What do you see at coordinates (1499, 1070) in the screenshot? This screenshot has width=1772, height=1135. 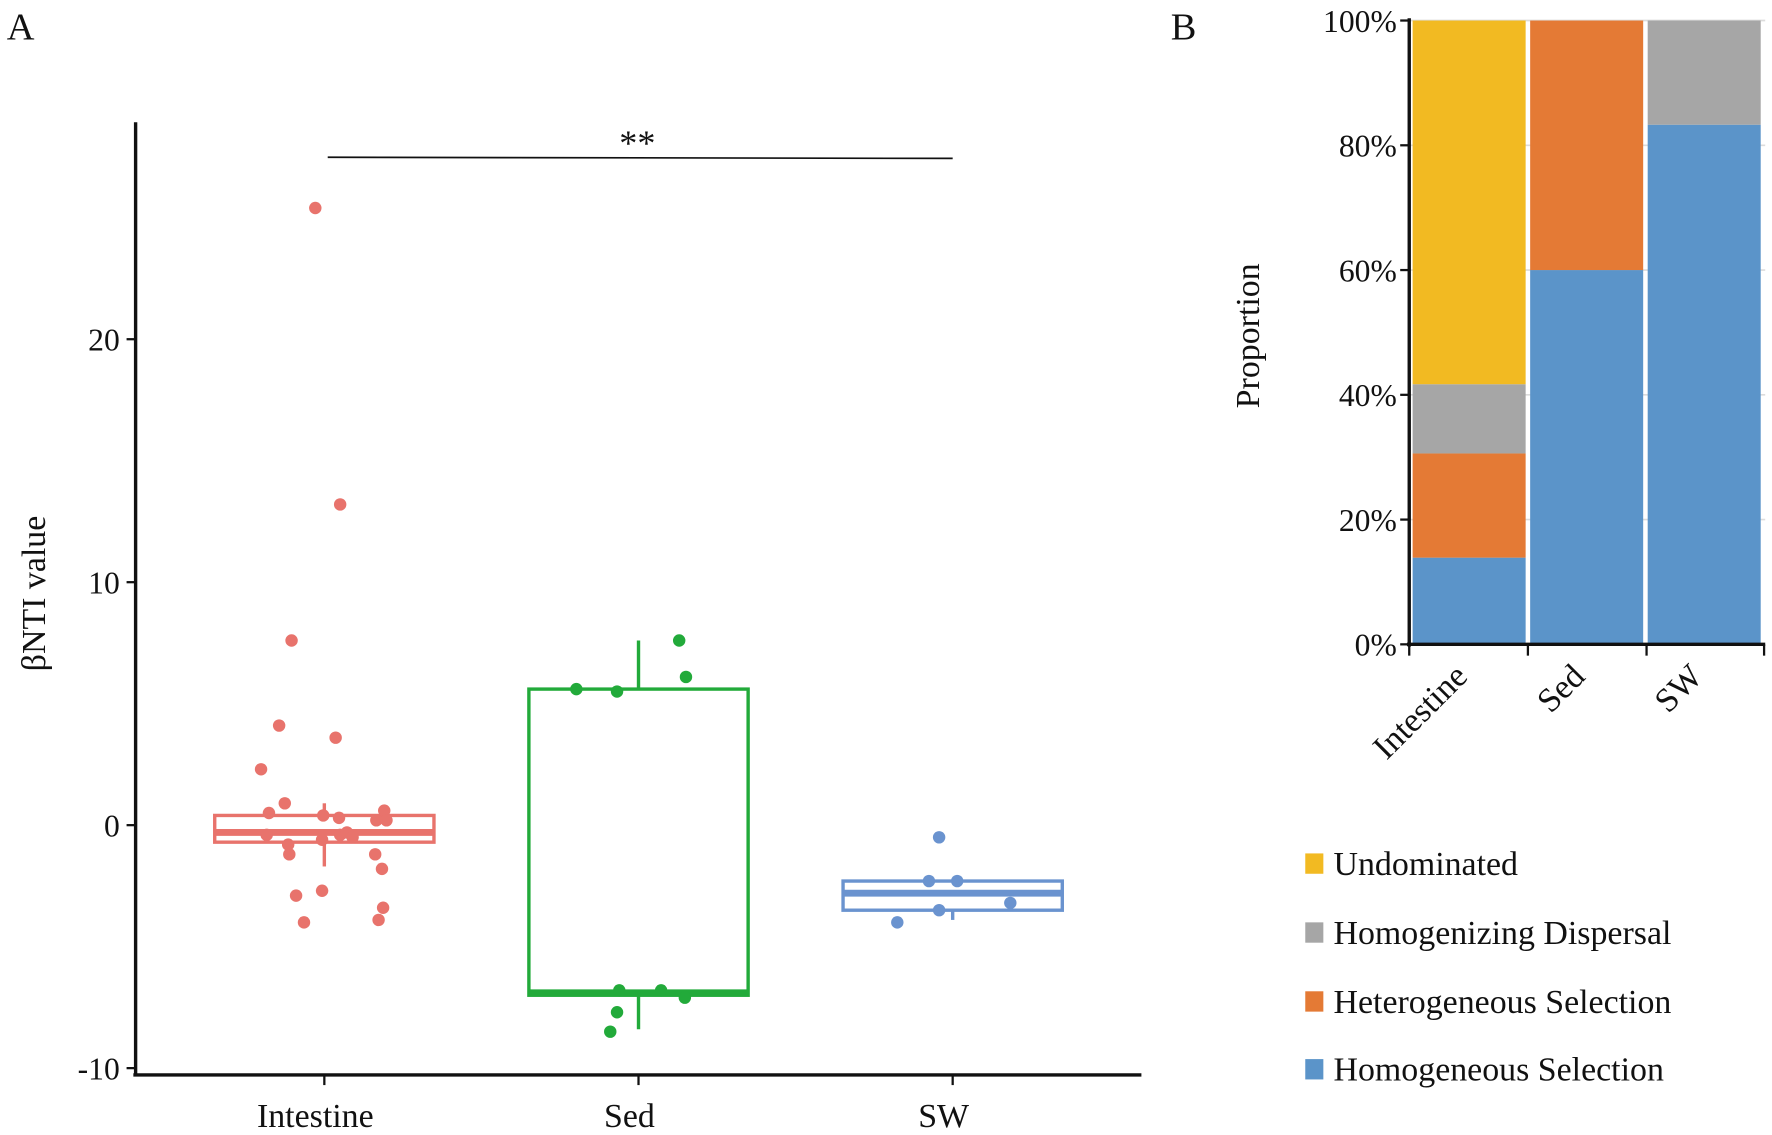 I see `legend-label: Homogeneous Selection` at bounding box center [1499, 1070].